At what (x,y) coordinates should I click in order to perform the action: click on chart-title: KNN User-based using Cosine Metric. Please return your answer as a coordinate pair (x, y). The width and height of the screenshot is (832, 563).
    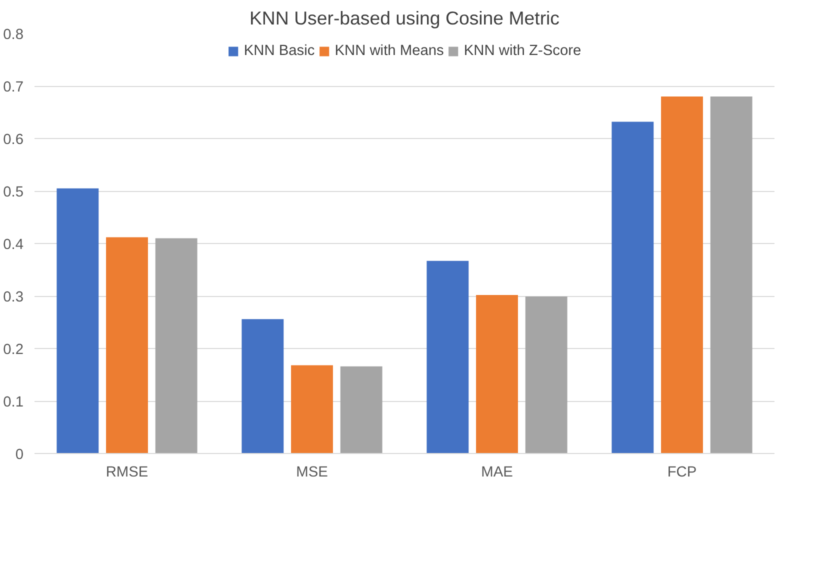
    Looking at the image, I should click on (404, 18).